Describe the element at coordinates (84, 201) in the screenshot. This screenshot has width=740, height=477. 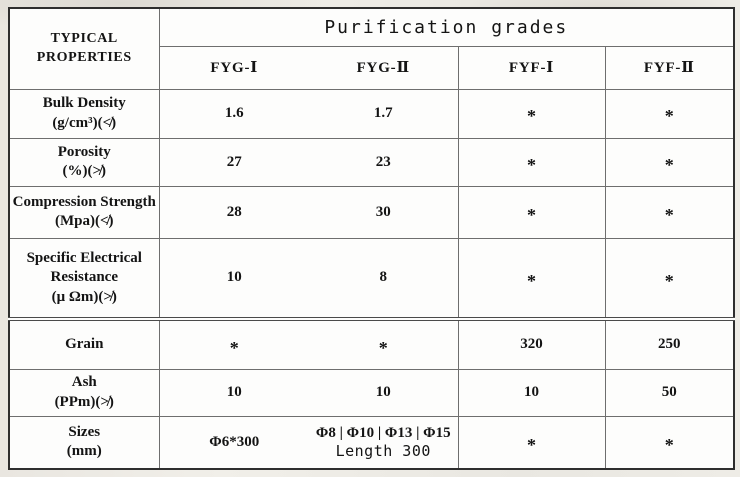
I see `property-line: Compression Strength` at that location.